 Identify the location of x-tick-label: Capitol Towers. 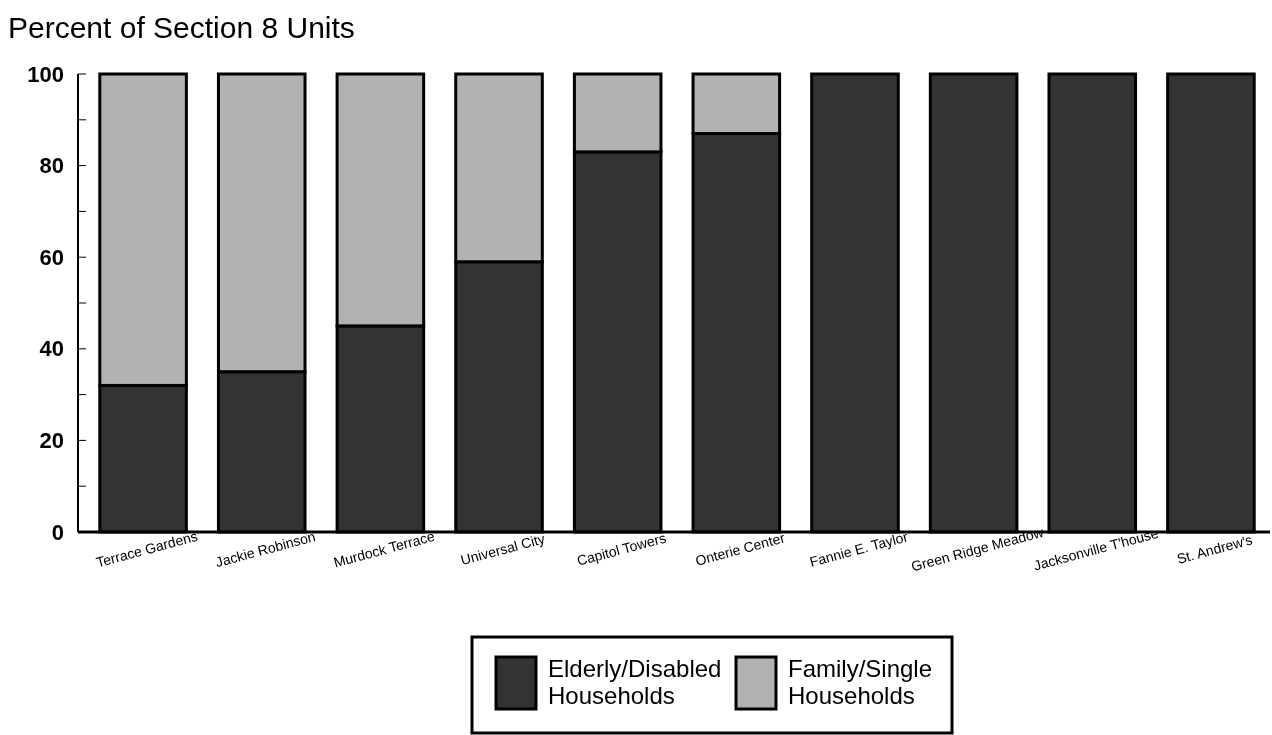
(621, 549).